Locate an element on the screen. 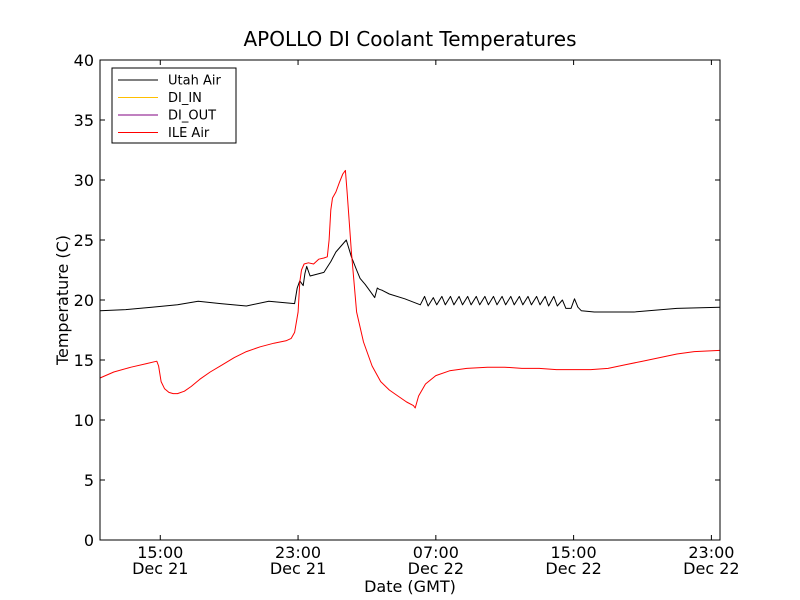  x-tick-label-time-3: 15:00 is located at coordinates (574, 552).